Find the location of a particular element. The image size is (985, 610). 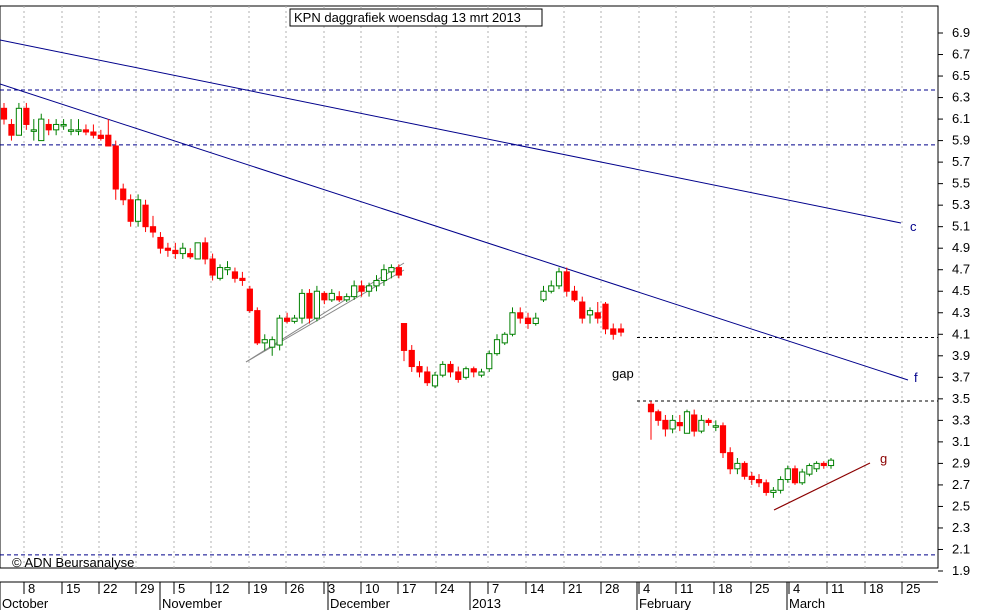

annotation-g: g is located at coordinates (883, 458).